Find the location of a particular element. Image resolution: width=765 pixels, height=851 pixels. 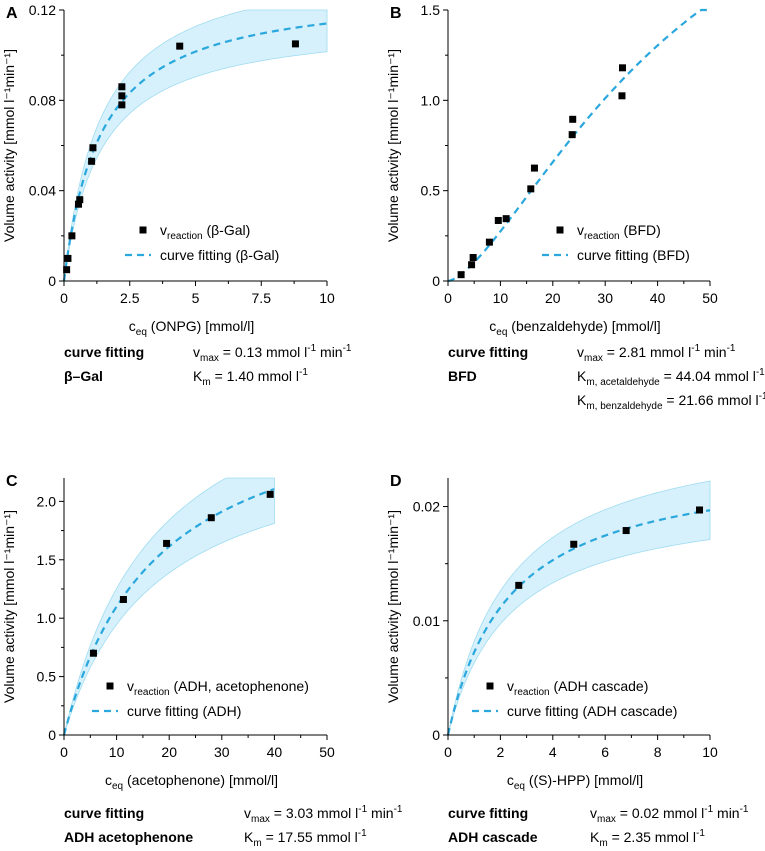

param-value: Km, acetaldehyde = 44.04 mmol l-1 is located at coordinates (671, 377).